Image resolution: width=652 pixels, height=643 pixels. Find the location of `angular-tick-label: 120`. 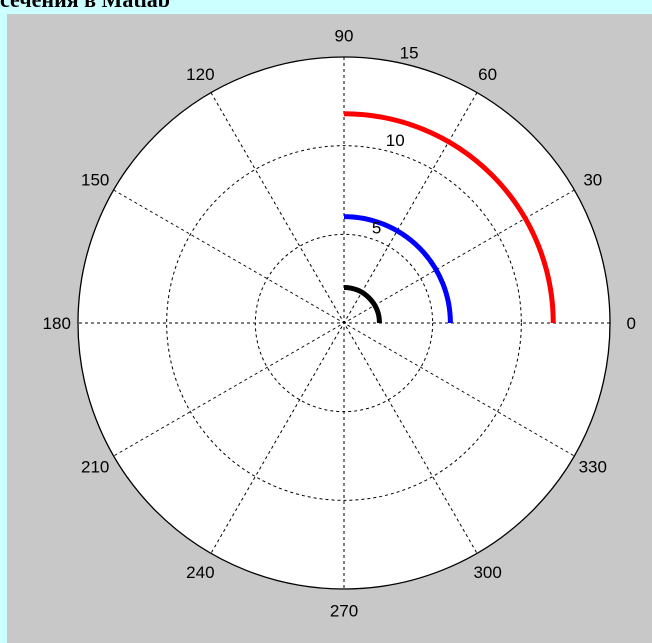

angular-tick-label: 120 is located at coordinates (200, 74).